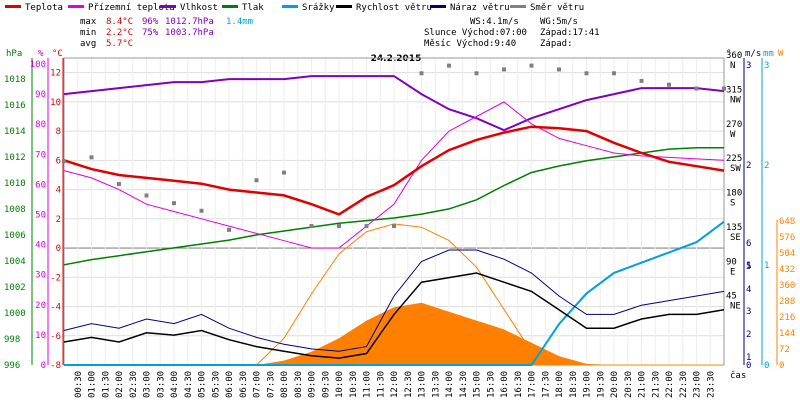 Image resolution: width=800 pixels, height=400 pixels. I want to click on axis-w-tick: 72, so click(784, 350).